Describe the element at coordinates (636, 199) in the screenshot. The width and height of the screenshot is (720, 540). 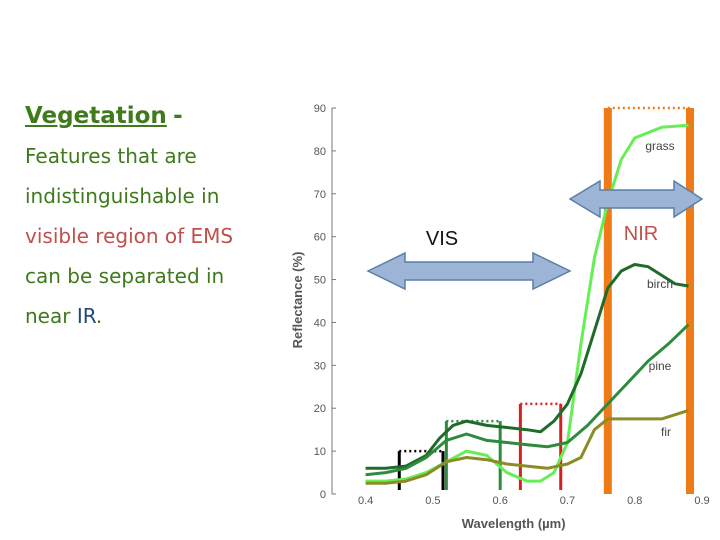
I see `nir-double-arrow` at that location.